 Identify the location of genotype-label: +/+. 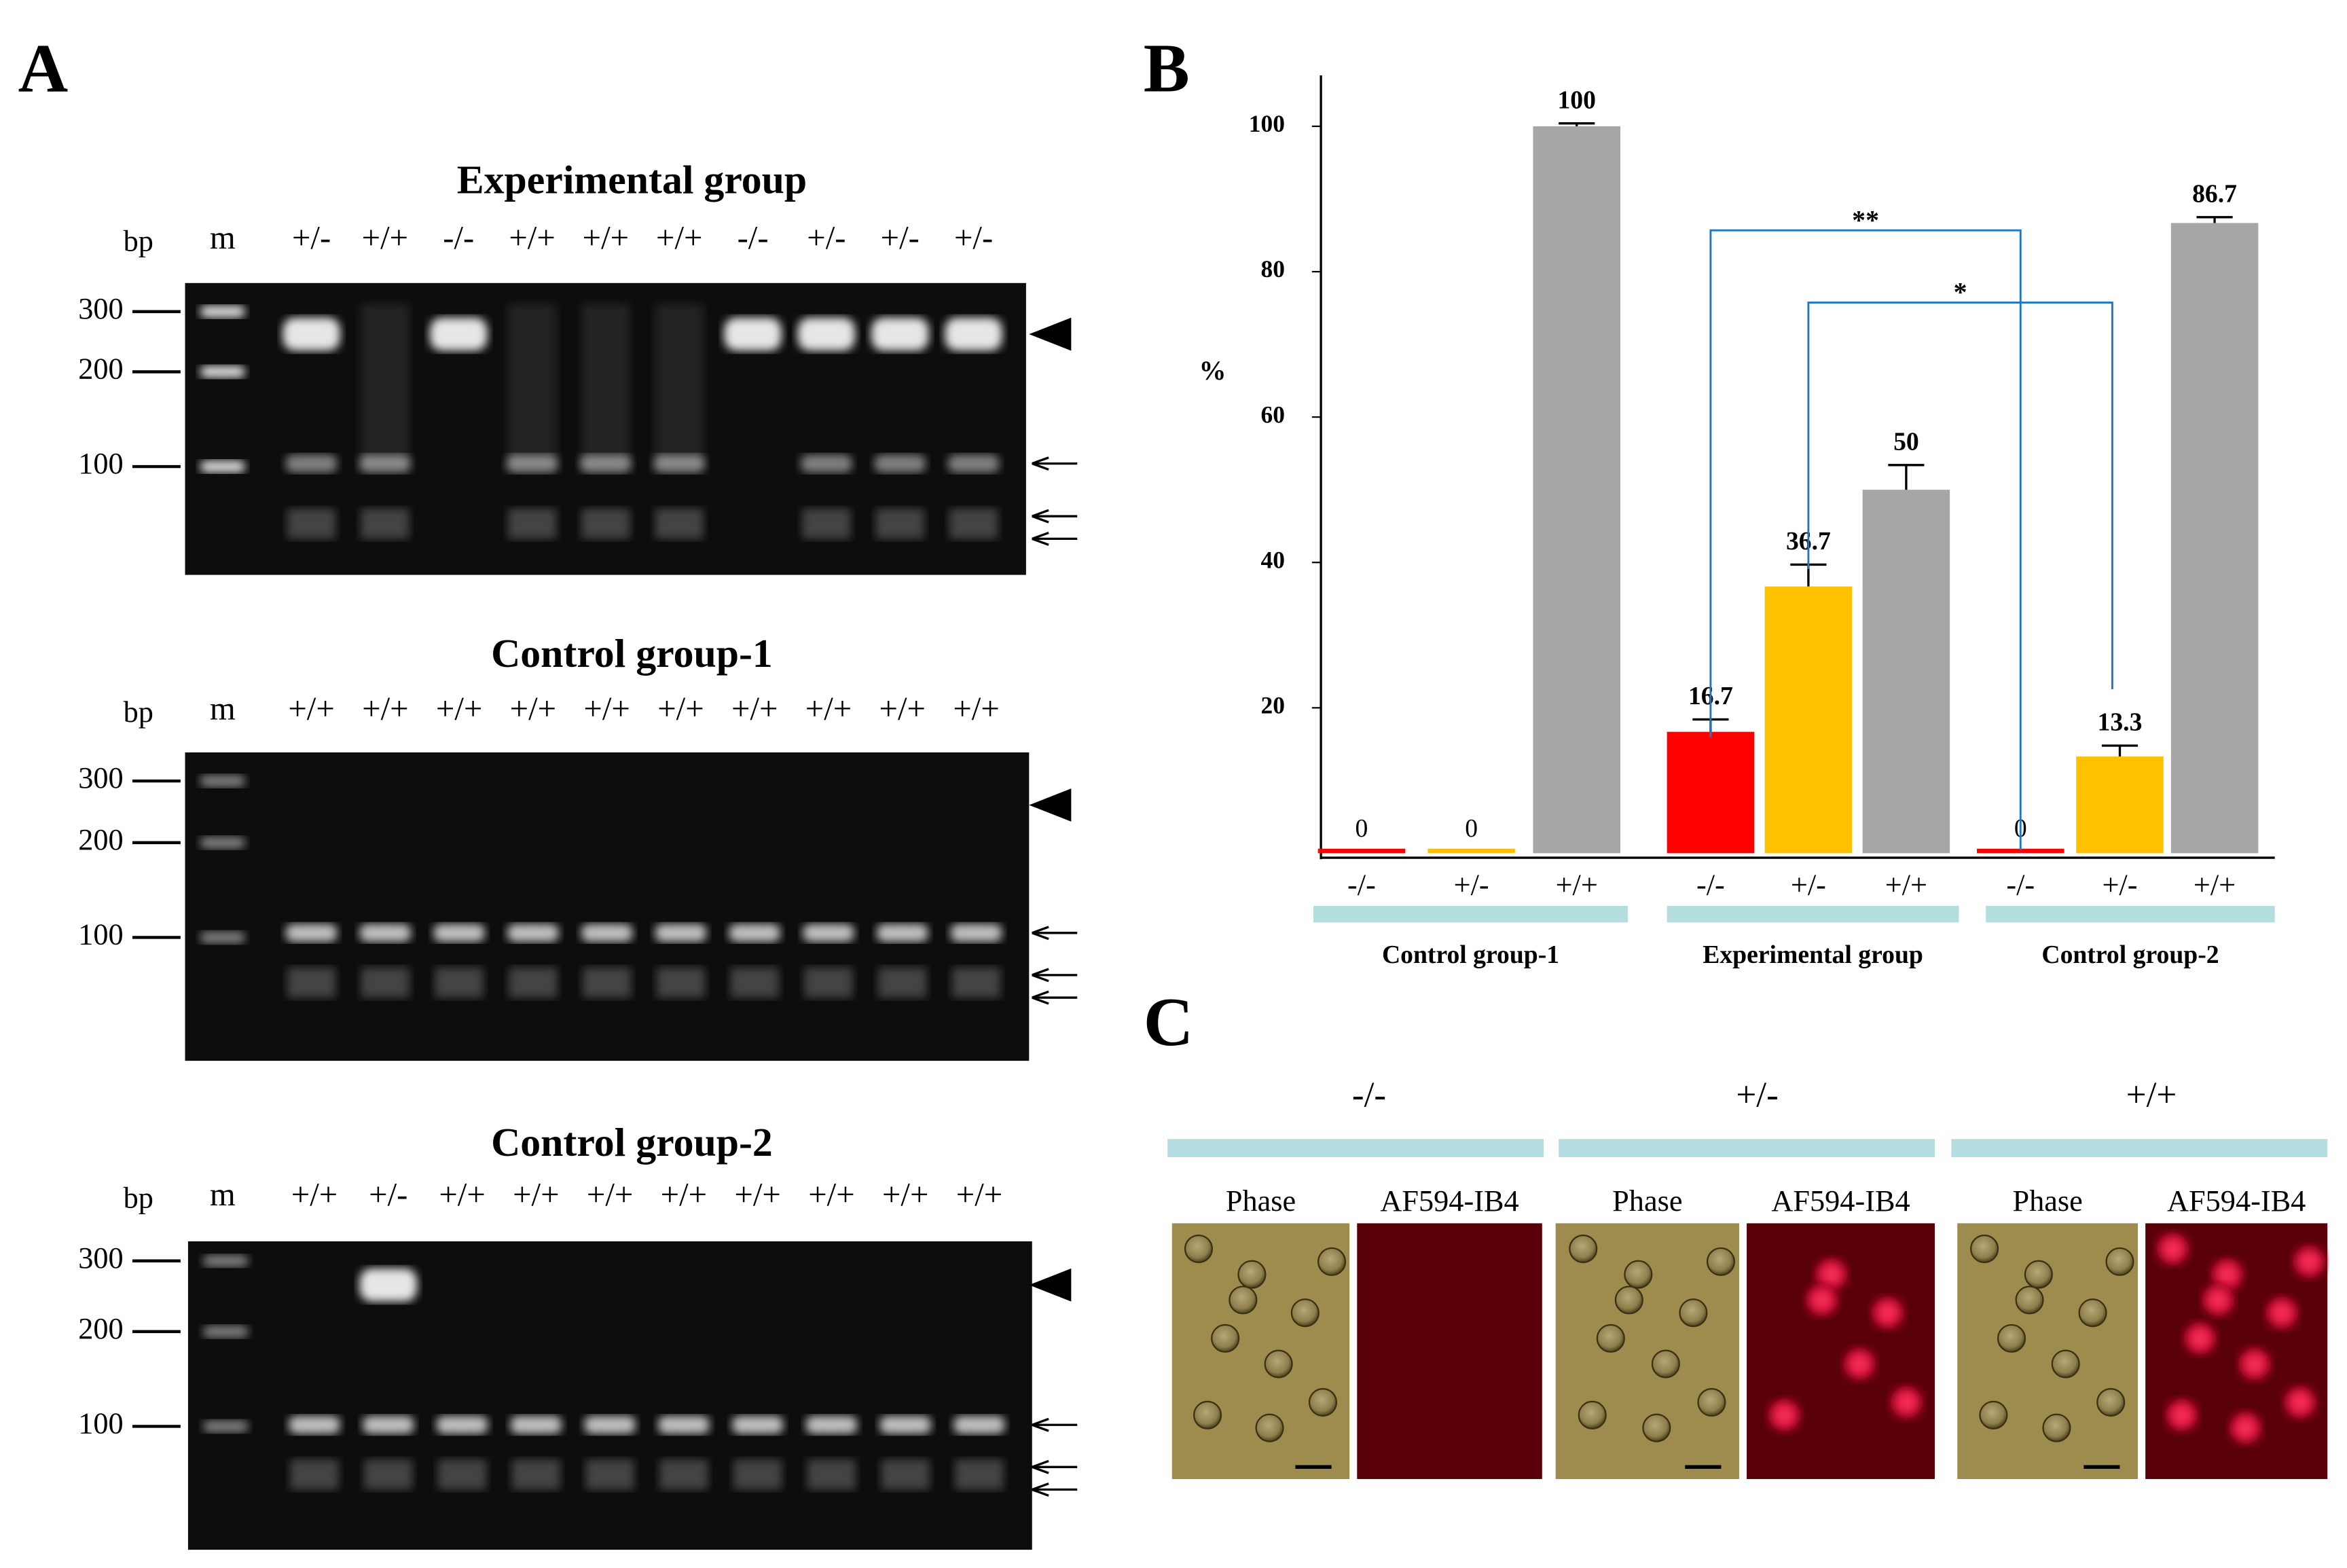
(2151, 1095).